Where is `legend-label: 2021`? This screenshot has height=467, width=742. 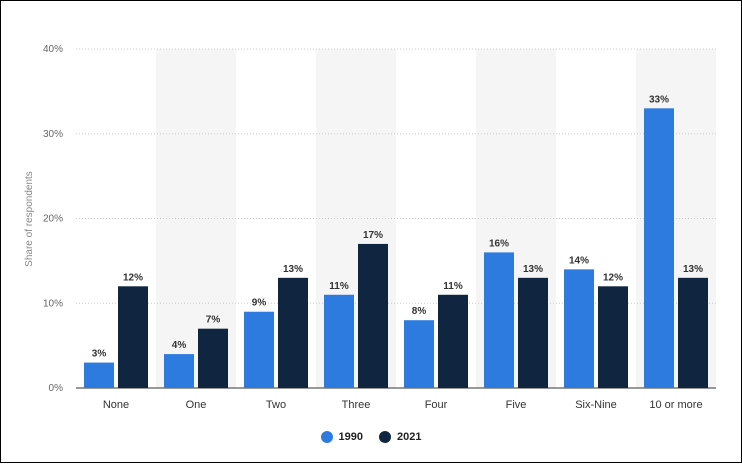 legend-label: 2021 is located at coordinates (409, 437).